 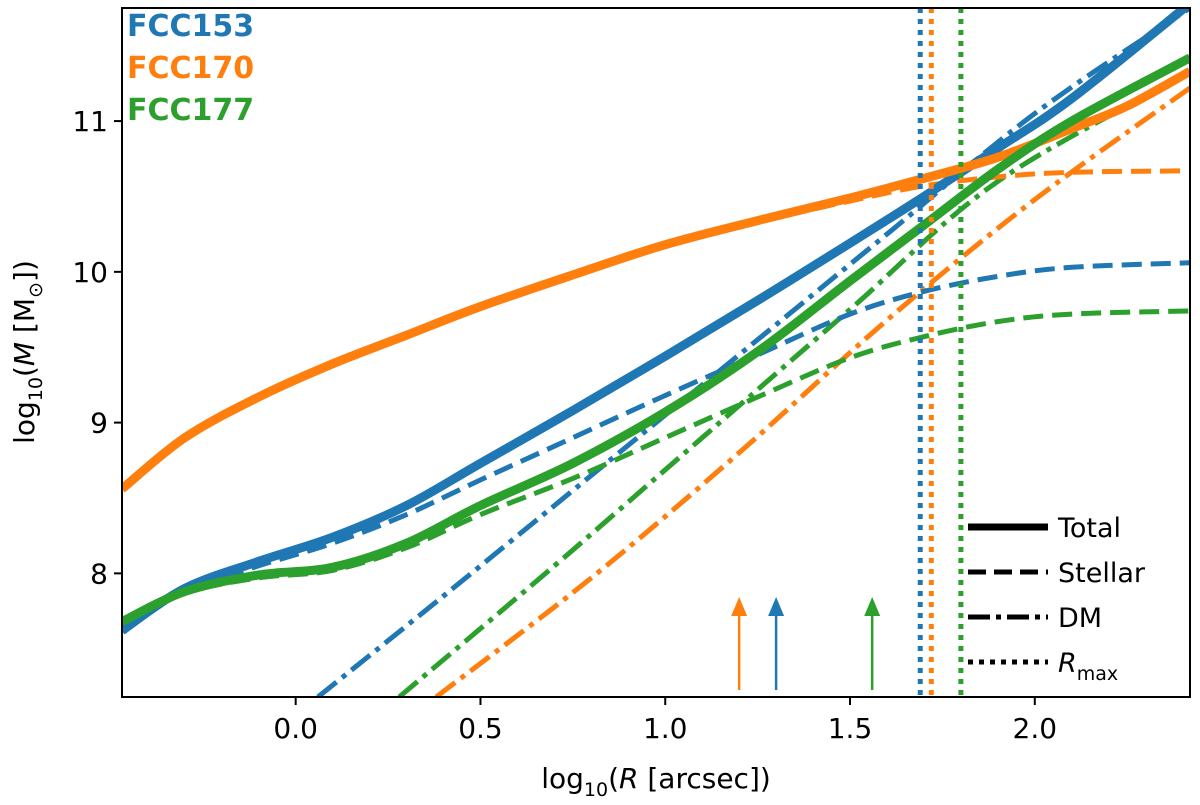 What do you see at coordinates (1057, 599) in the screenshot?
I see `legend: Total Stellar DM Rmax` at bounding box center [1057, 599].